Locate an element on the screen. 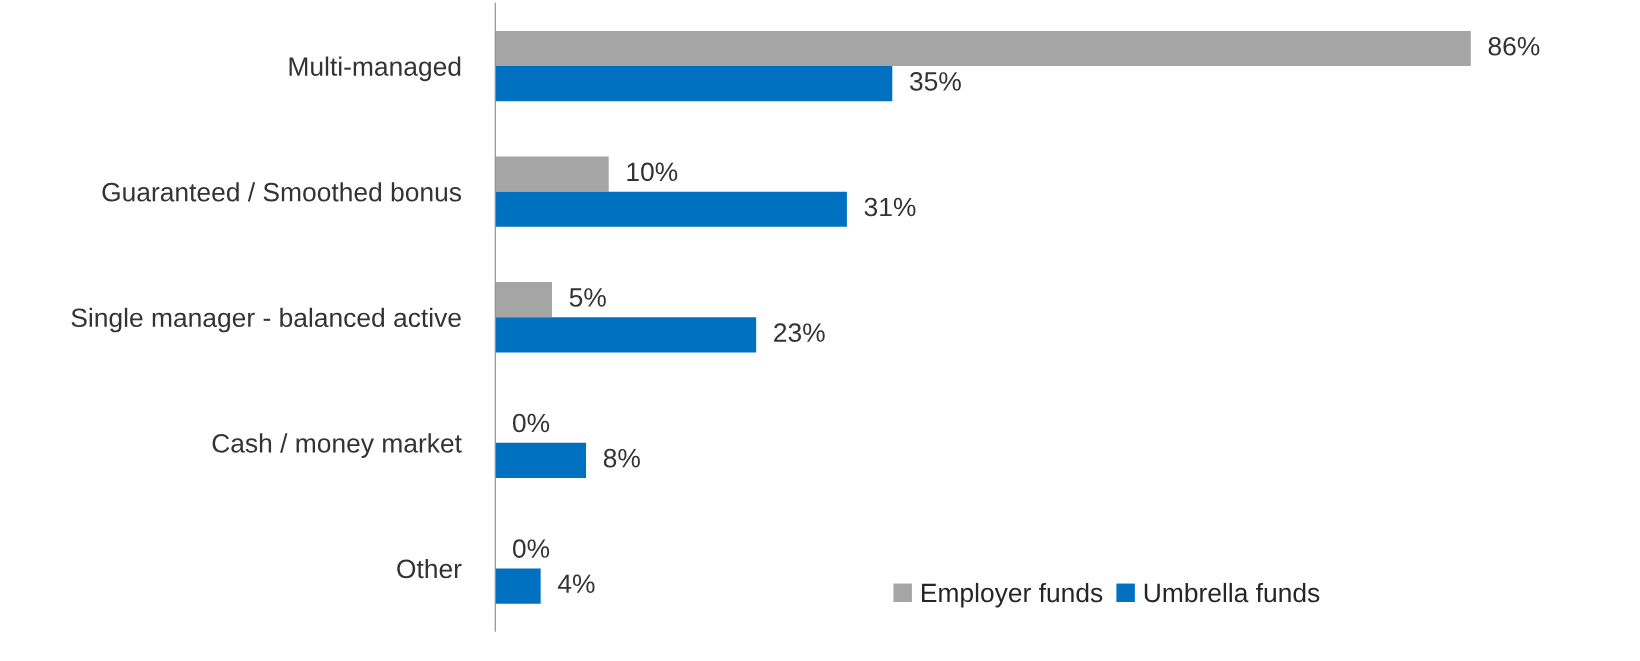 The height and width of the screenshot is (661, 1640). data-label: 31% is located at coordinates (890, 207).